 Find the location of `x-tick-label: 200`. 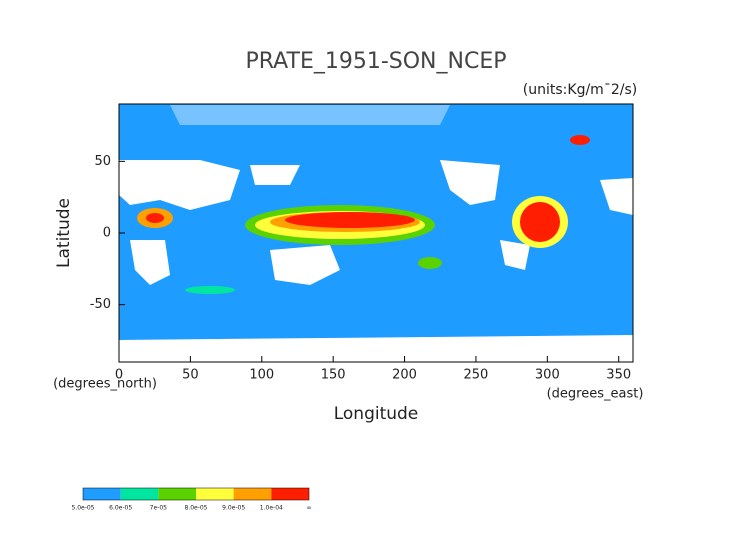

x-tick-label: 200 is located at coordinates (404, 375).